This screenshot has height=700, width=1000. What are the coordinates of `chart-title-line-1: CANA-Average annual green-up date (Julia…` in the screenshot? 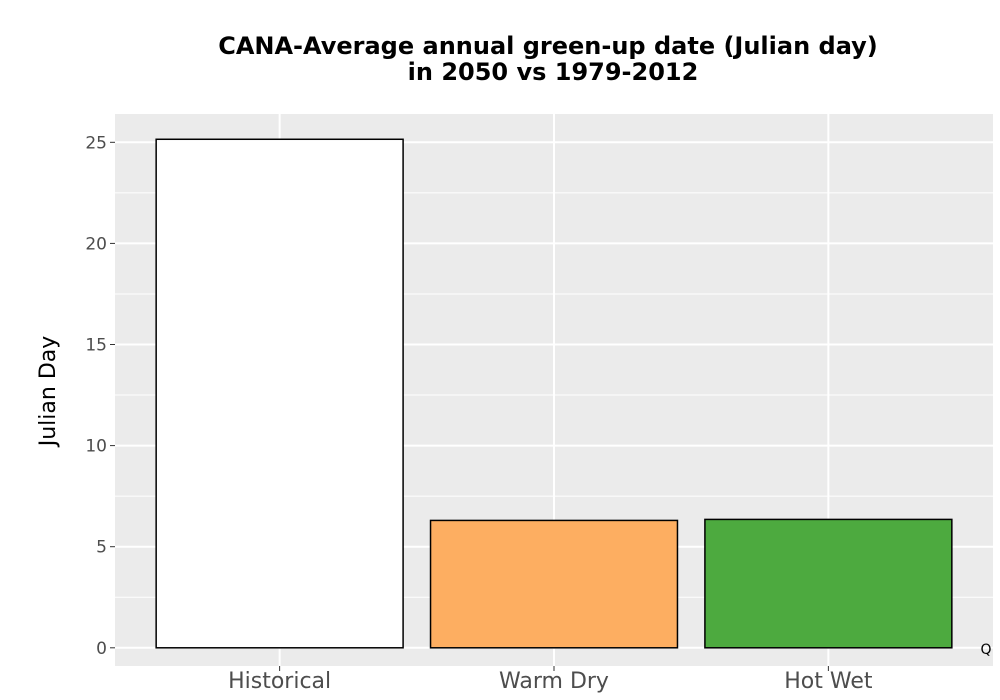 It's located at (548, 46).